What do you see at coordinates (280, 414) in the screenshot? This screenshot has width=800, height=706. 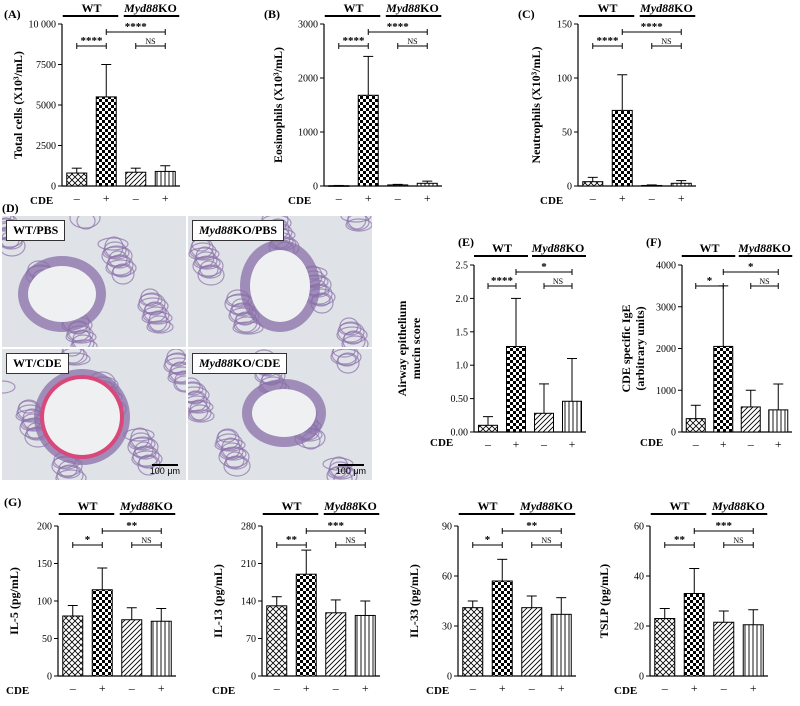 I see `histology-ko-cde: Myd88KO/CDE 100 μm` at bounding box center [280, 414].